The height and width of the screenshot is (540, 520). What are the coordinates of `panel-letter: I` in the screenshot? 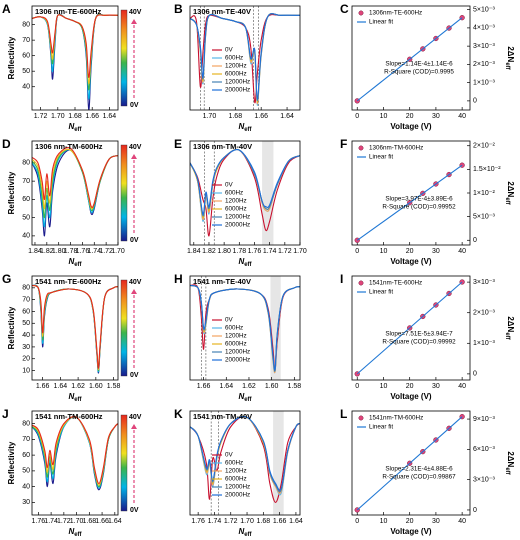 It's located at (341, 279).